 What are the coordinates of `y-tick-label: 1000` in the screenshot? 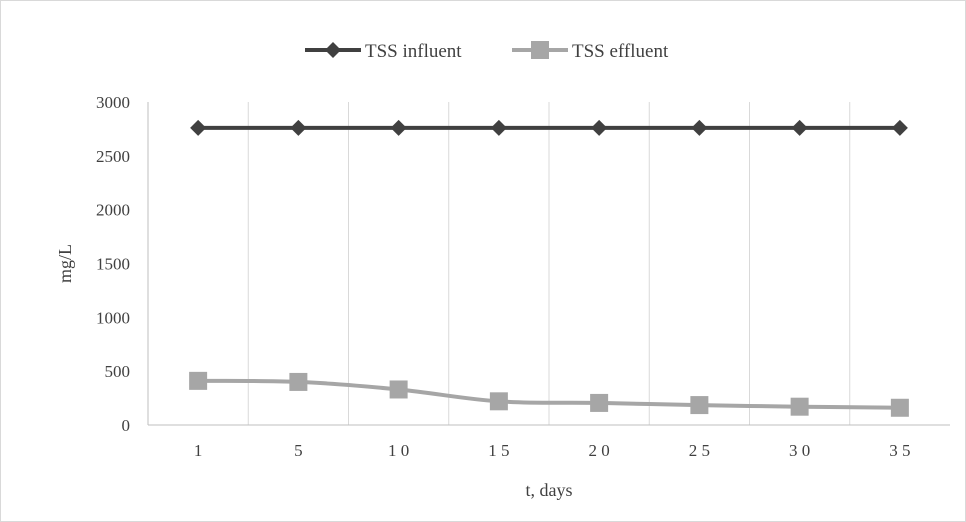 It's located at (113, 317).